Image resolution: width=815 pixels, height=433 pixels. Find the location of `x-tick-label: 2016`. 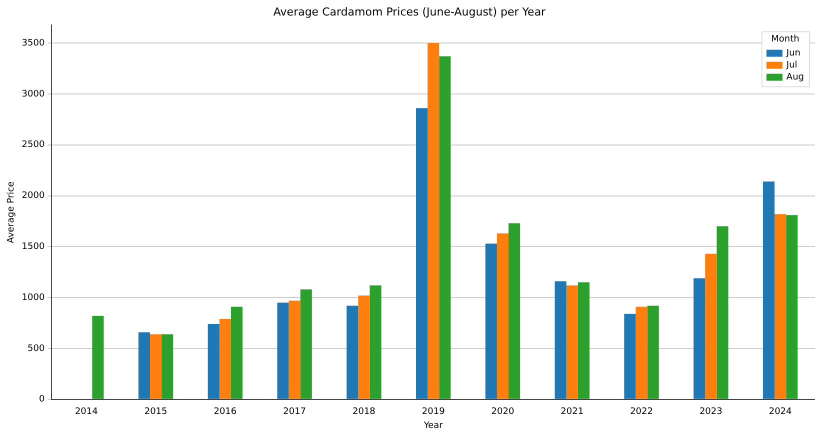

x-tick-label: 2016 is located at coordinates (225, 412).